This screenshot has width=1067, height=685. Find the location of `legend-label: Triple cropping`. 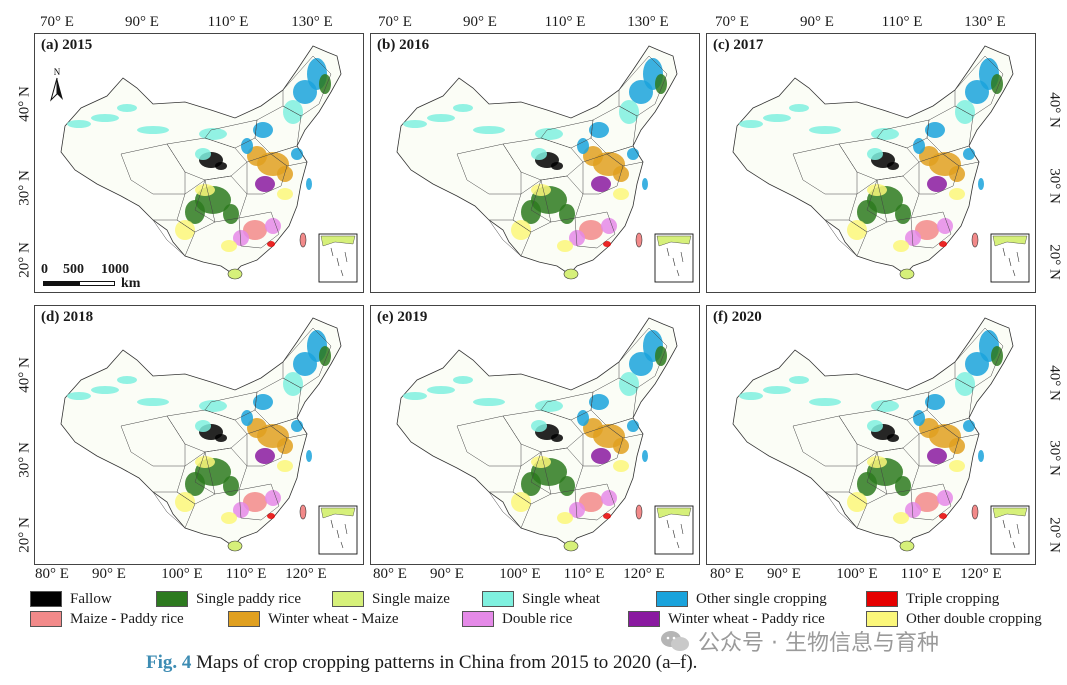

legend-label: Triple cropping is located at coordinates (953, 598).